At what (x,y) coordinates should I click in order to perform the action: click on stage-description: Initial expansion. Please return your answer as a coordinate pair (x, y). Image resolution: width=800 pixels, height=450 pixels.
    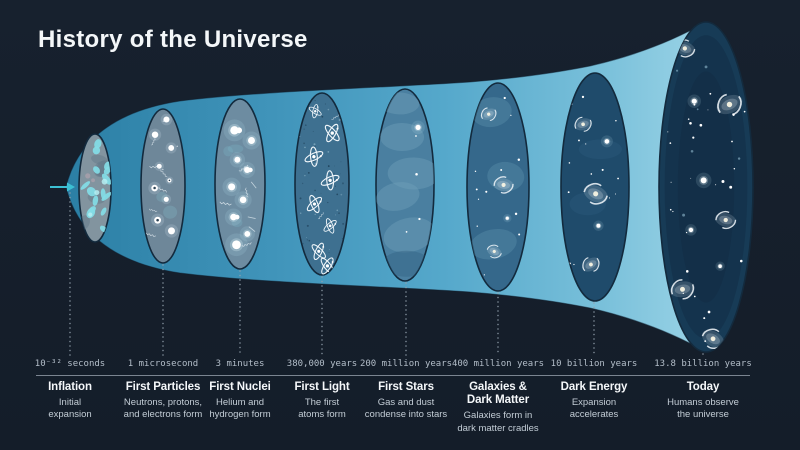
    Looking at the image, I should click on (70, 409).